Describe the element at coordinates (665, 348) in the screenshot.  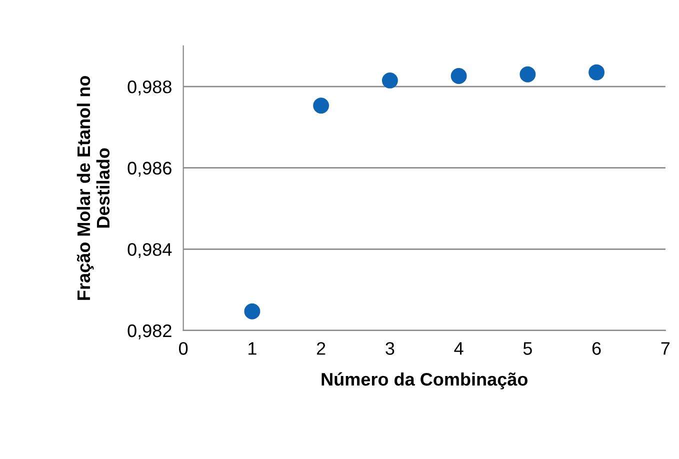
I see `x-tick-label: 7` at that location.